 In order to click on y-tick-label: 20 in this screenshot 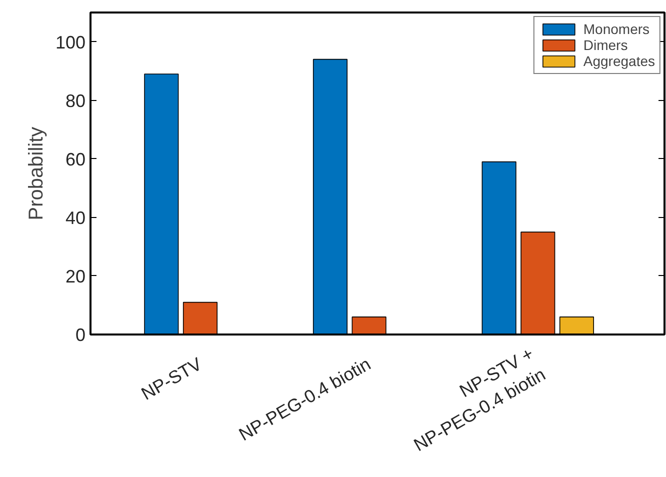, I will do `click(75, 276)`.